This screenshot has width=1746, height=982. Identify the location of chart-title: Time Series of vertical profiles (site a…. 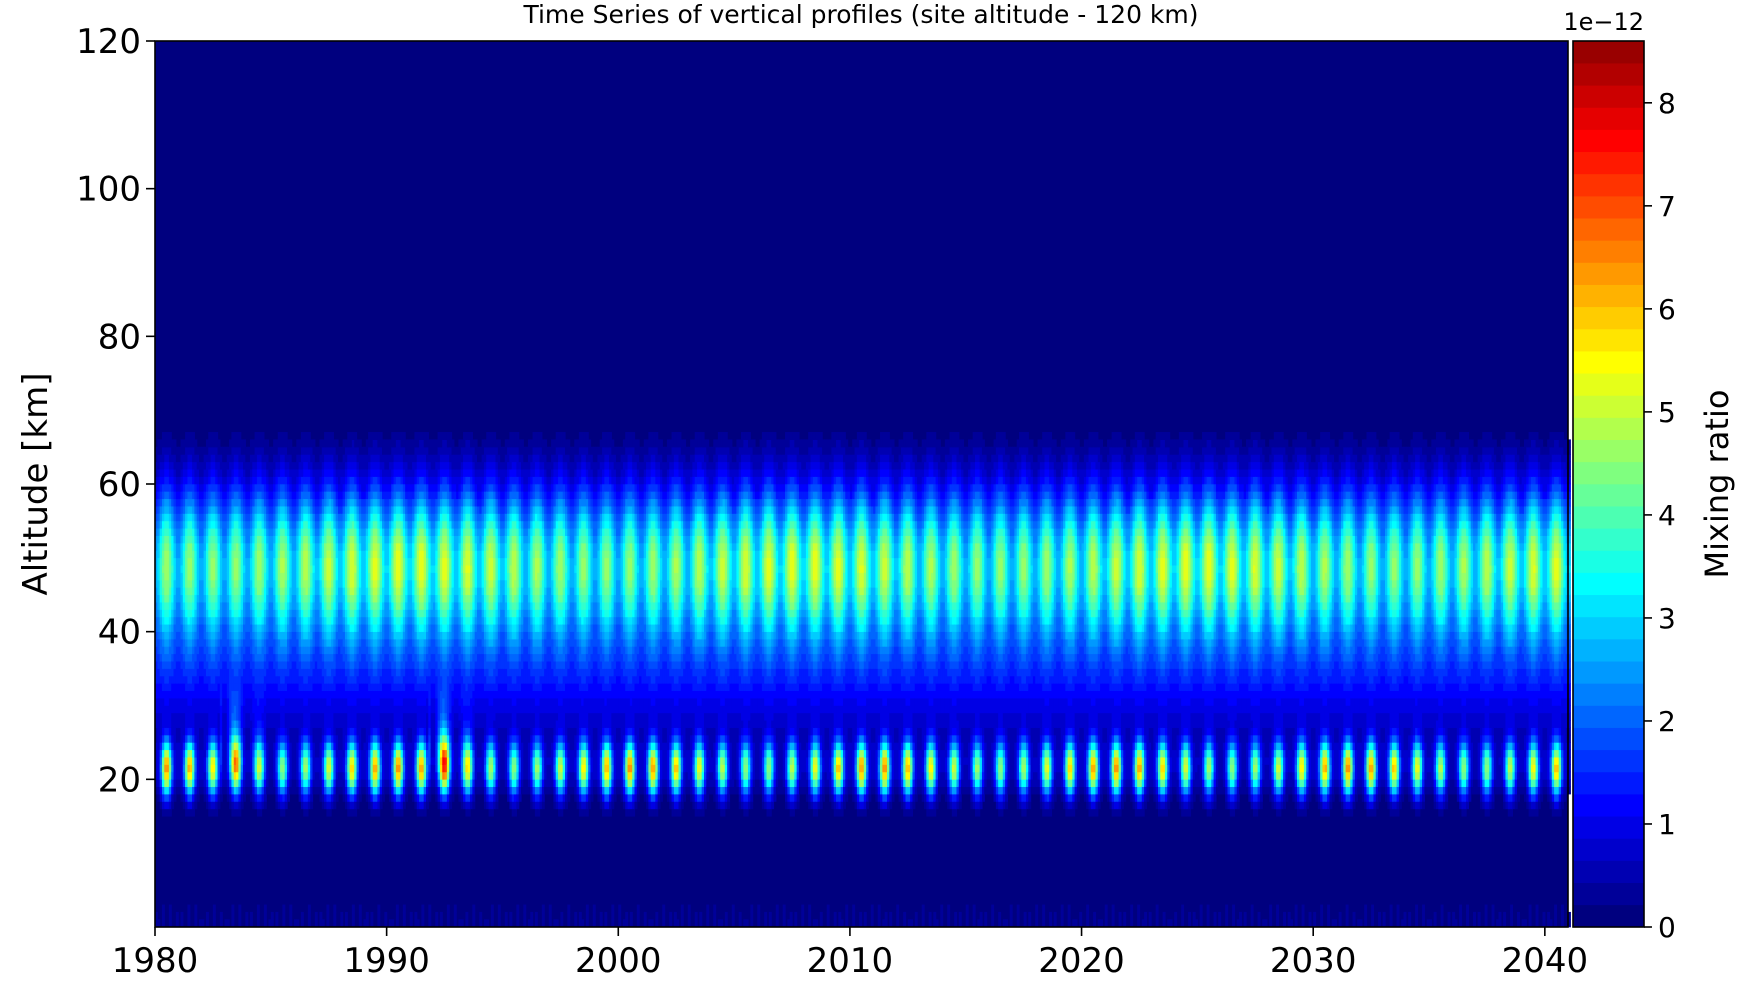
(860, 14).